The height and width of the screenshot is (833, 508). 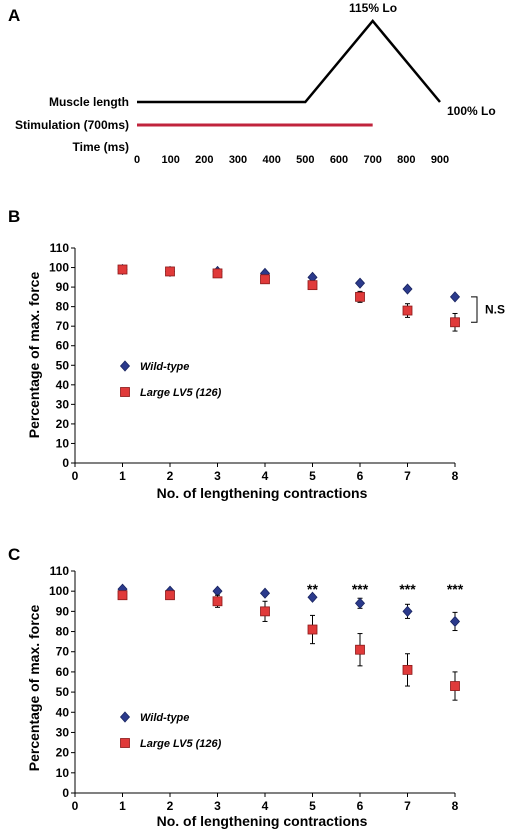 What do you see at coordinates (60, 571) in the screenshot?
I see `panel-c-y-tick-label: 110` at bounding box center [60, 571].